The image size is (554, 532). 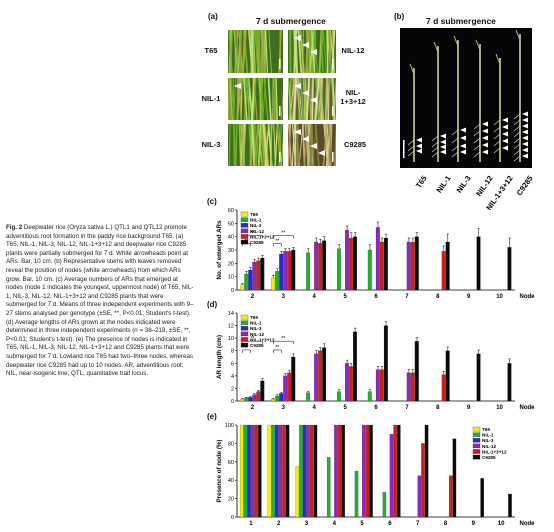 What do you see at coordinates (257, 242) in the screenshot?
I see `legend-label: C9285` at bounding box center [257, 242].